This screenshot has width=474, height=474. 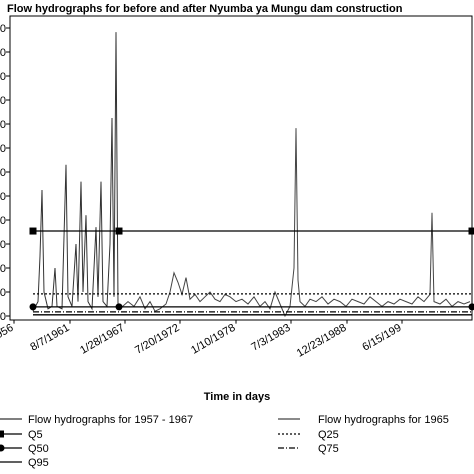 I want to click on legend-label: Flow hydrographs for 1957 - 1967, so click(x=110, y=420).